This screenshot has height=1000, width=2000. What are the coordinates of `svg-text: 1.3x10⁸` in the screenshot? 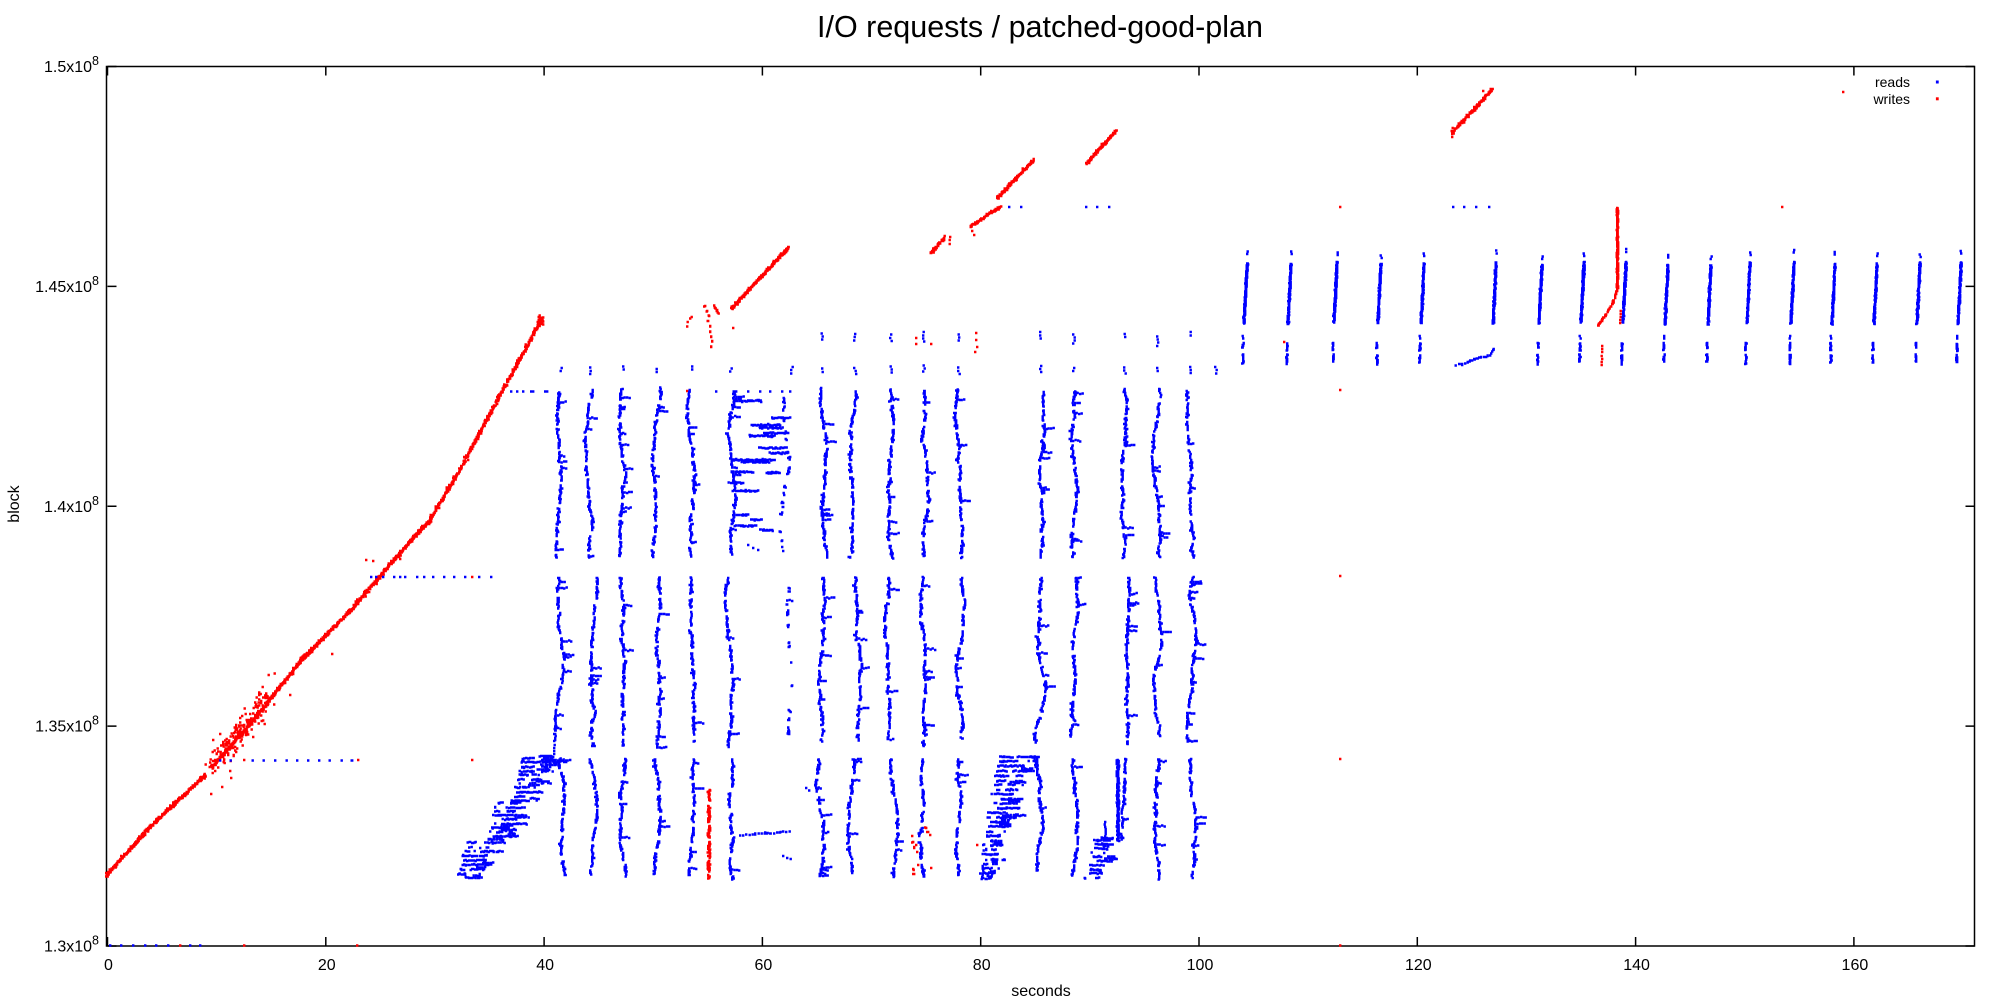 It's located at (71, 945).